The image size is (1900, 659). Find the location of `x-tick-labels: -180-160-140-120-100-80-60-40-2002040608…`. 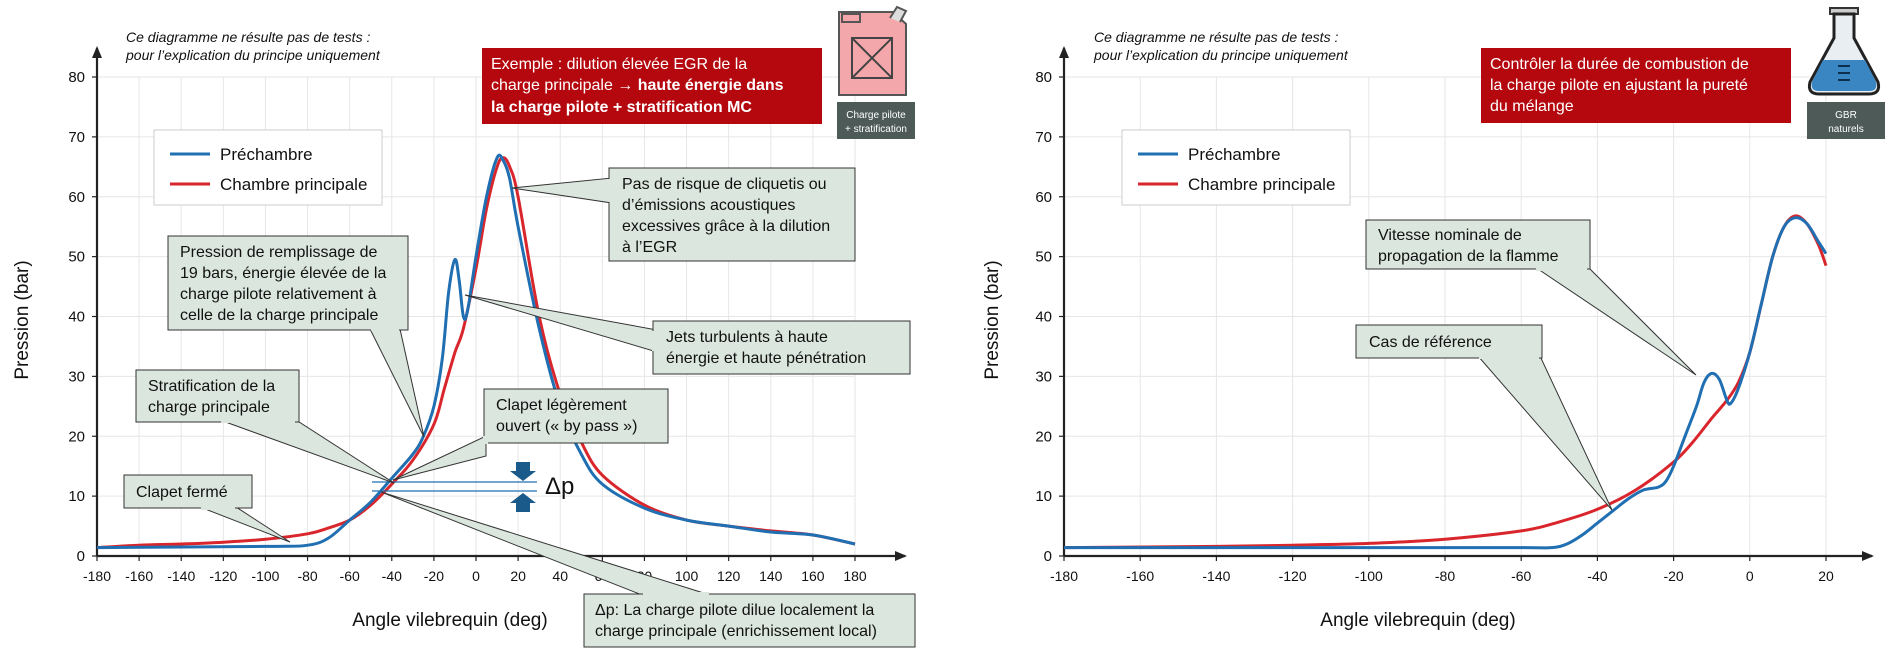

x-tick-labels: -180-160-140-120-100-80-60-40-2002040608… is located at coordinates (475, 576).